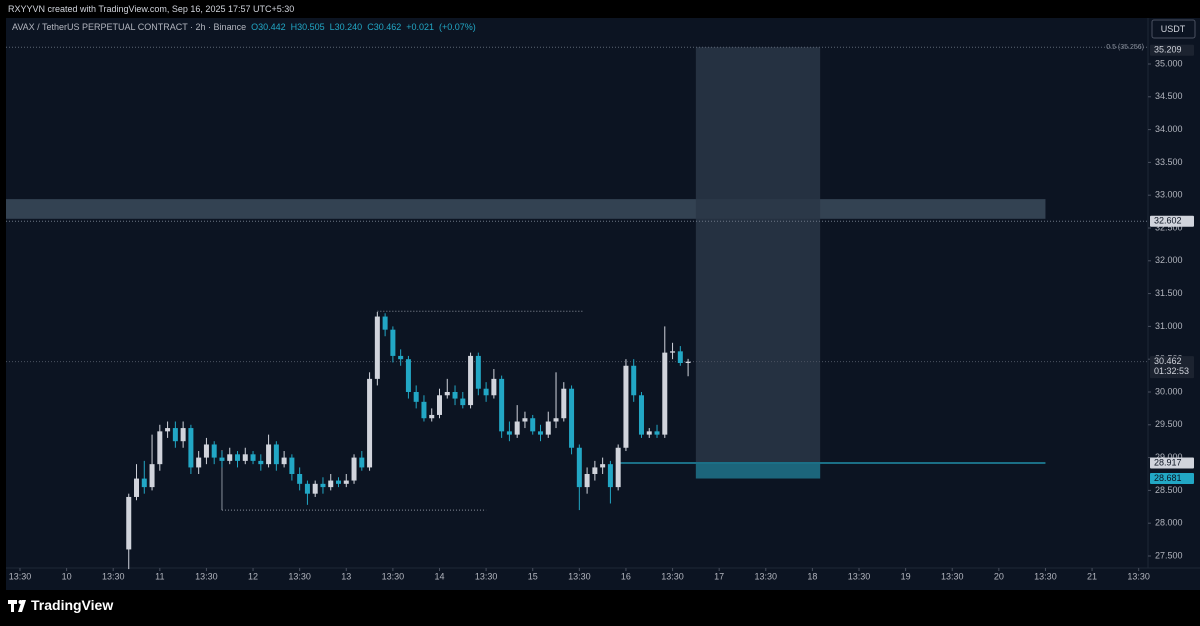 This screenshot has width=1200, height=626. I want to click on currency: USDT, so click(1173, 29).